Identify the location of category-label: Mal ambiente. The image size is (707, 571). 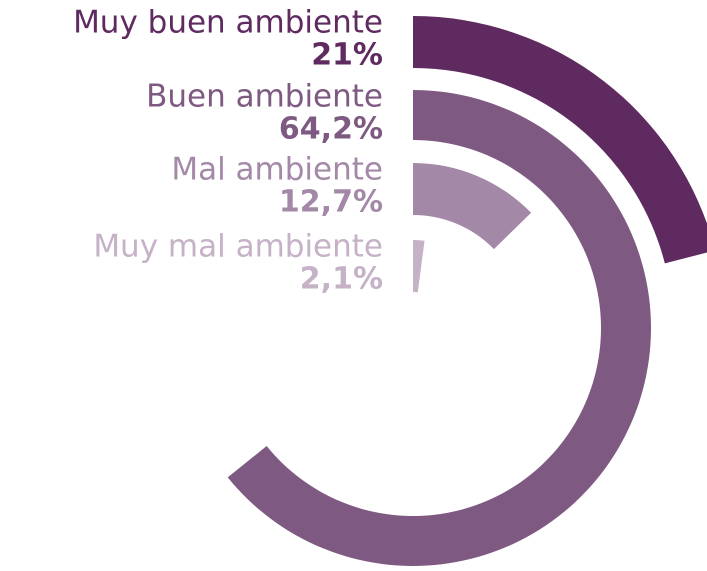
(277, 170).